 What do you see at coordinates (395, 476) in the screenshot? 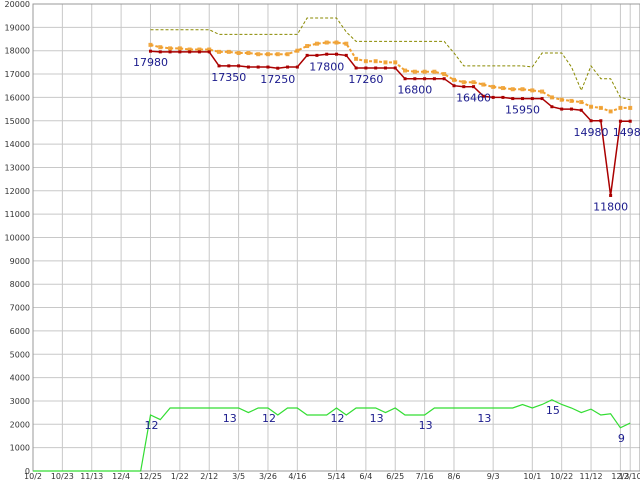
I see `x-tick-label: 6/25` at bounding box center [395, 476].